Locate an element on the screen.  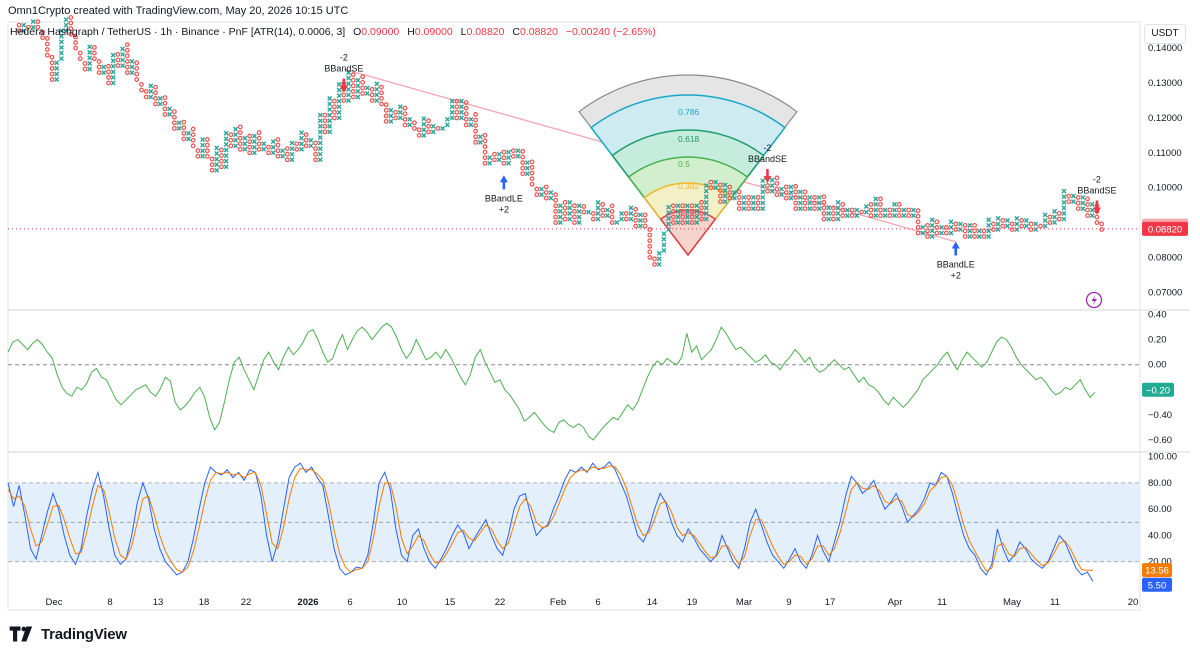
price-tick-label: 0.12000 is located at coordinates (1165, 118).